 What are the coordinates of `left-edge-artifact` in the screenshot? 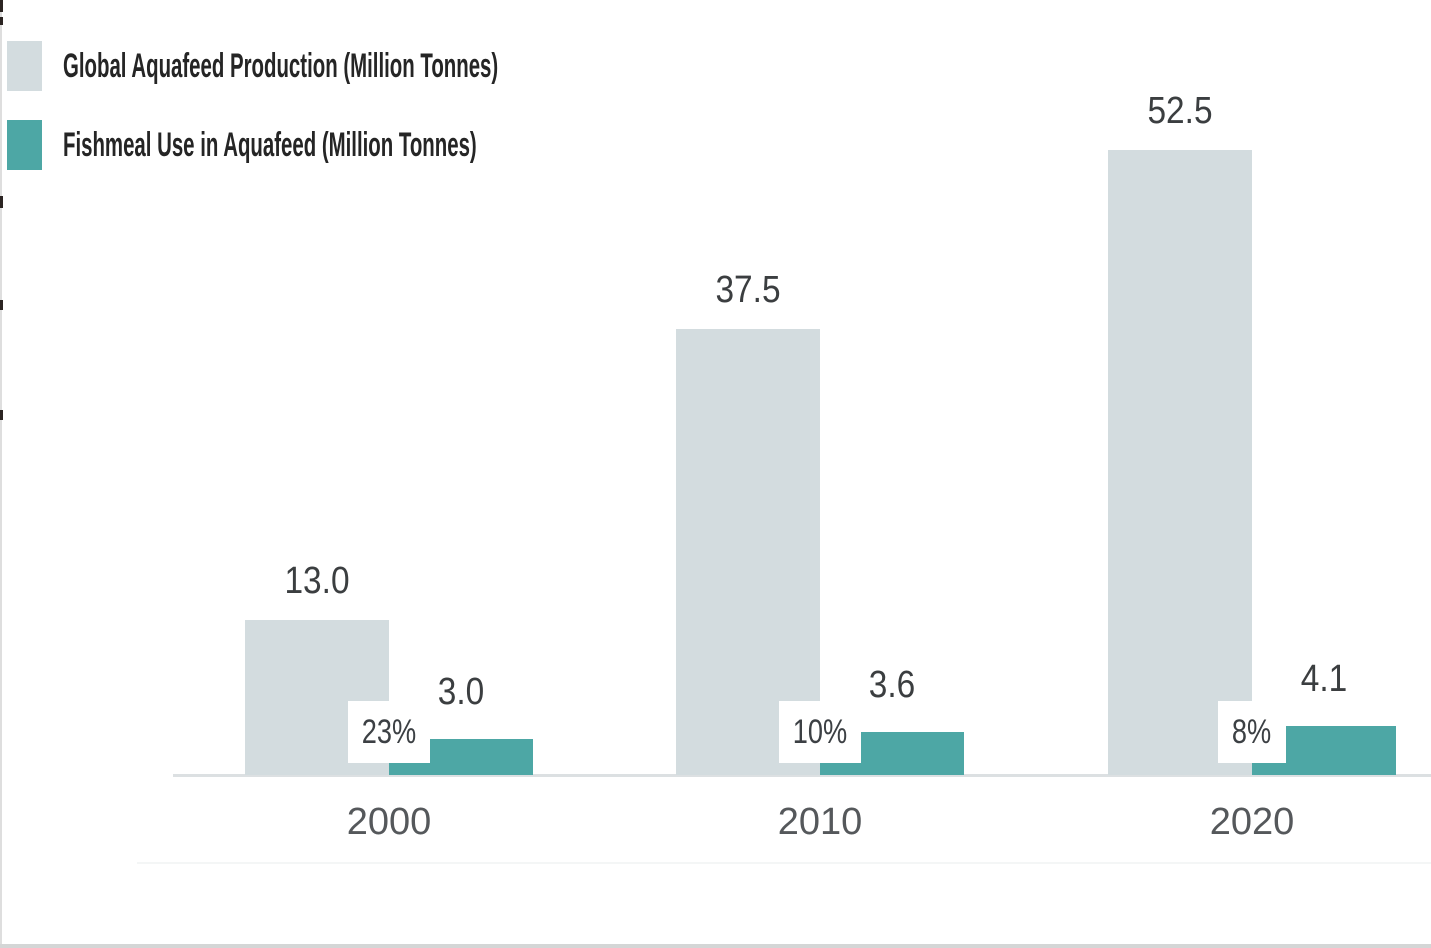 It's located at (1, 474).